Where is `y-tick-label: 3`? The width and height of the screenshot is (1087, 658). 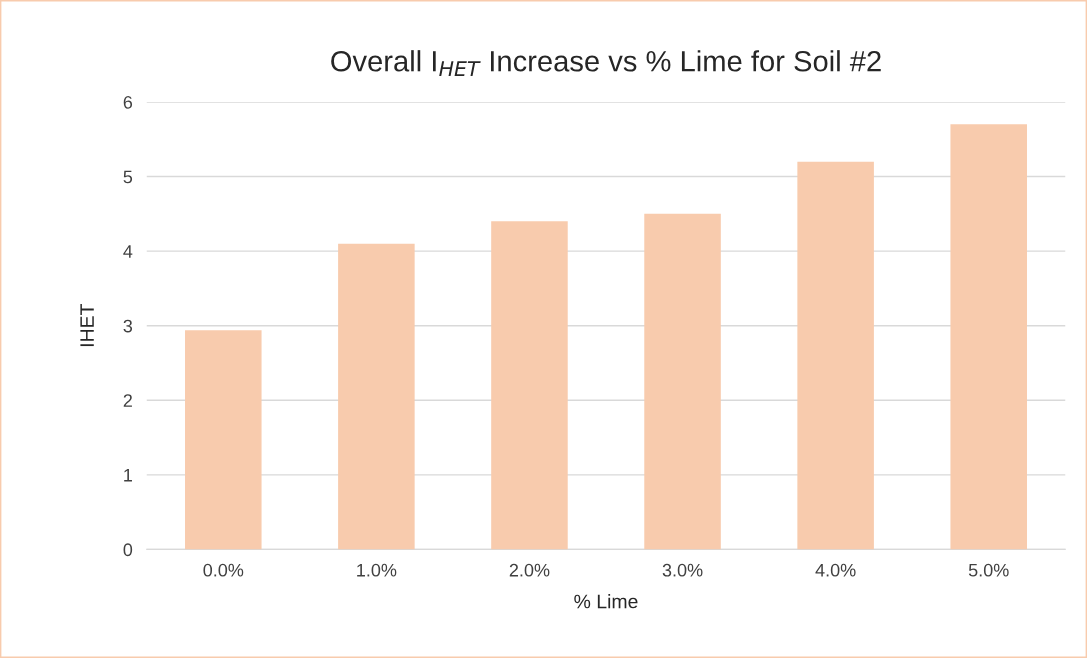
y-tick-label: 3 is located at coordinates (128, 326).